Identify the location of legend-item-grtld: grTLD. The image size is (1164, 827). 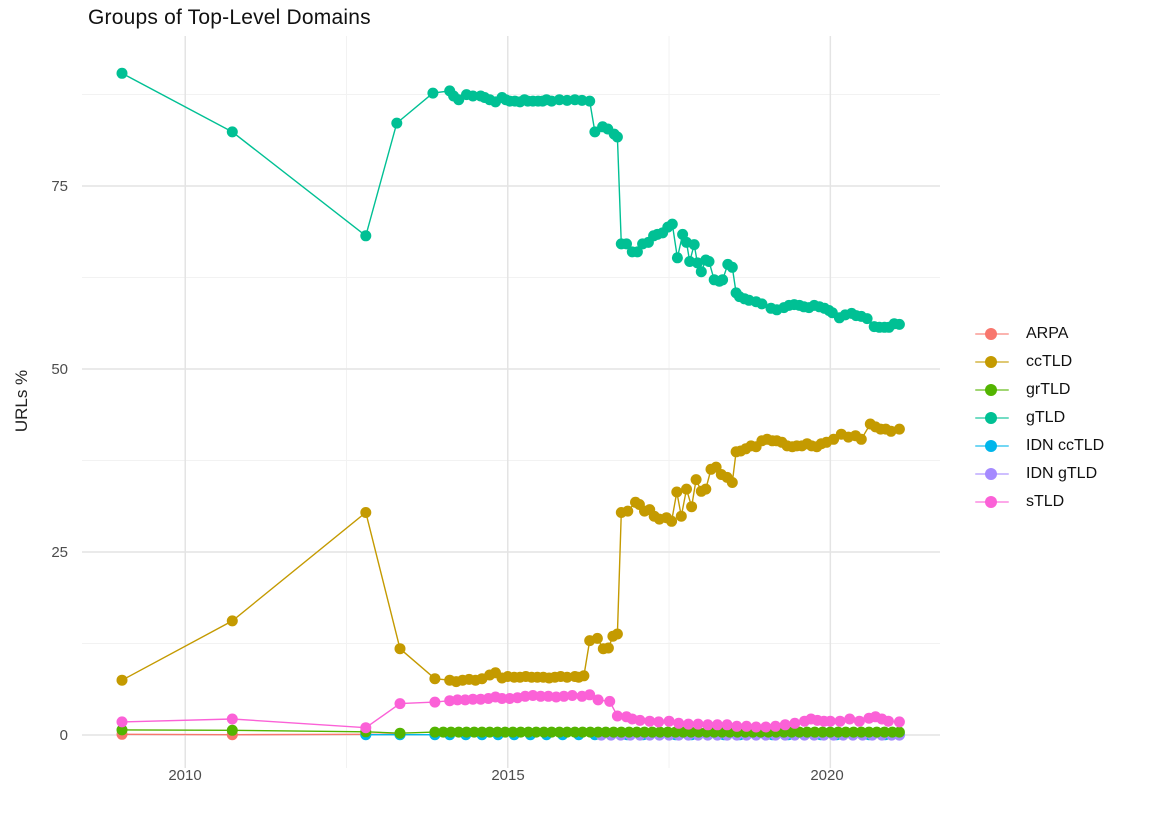
(1039, 390).